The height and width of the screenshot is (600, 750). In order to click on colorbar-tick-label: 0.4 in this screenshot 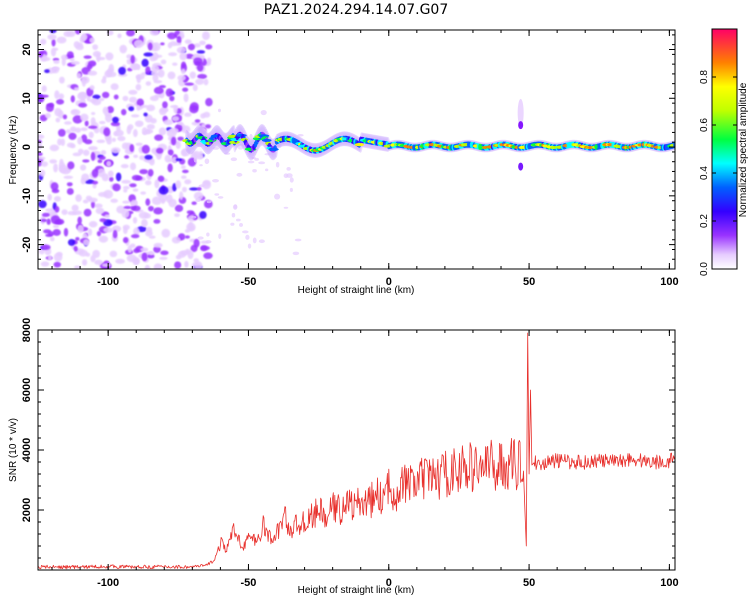, I will do `click(704, 173)`.